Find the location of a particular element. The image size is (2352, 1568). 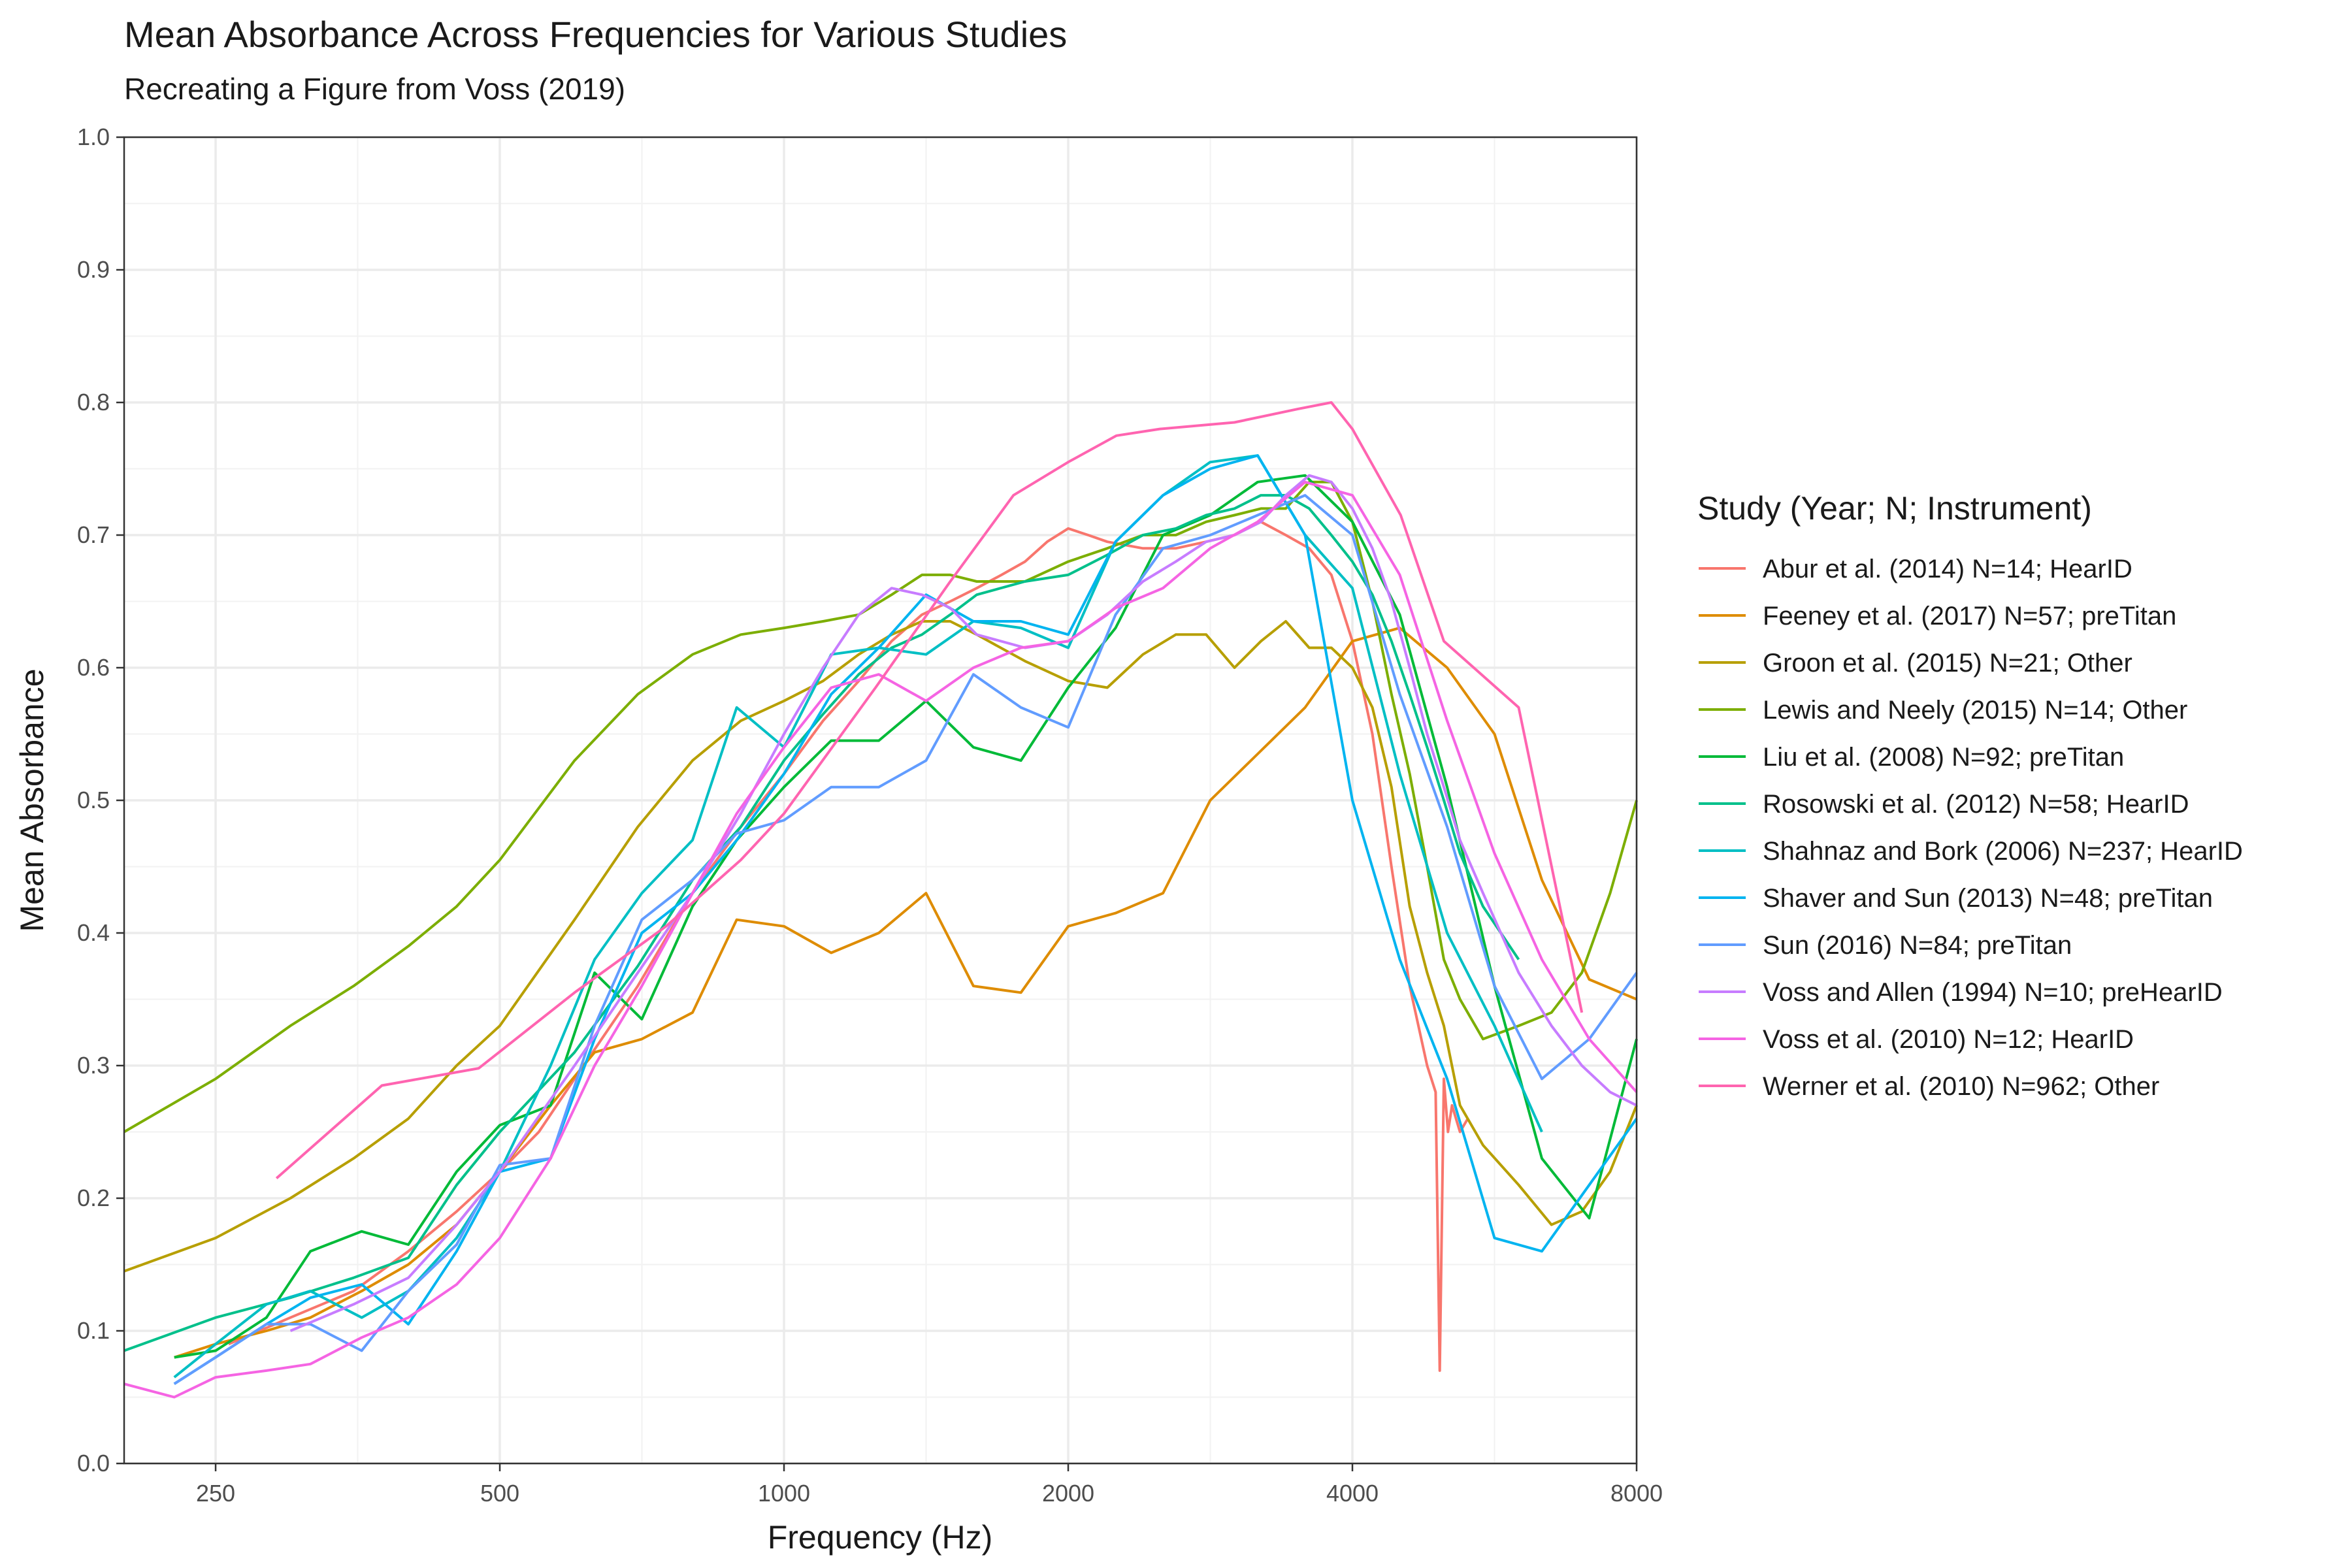

x-tick-label: 8000 is located at coordinates (1636, 1493).